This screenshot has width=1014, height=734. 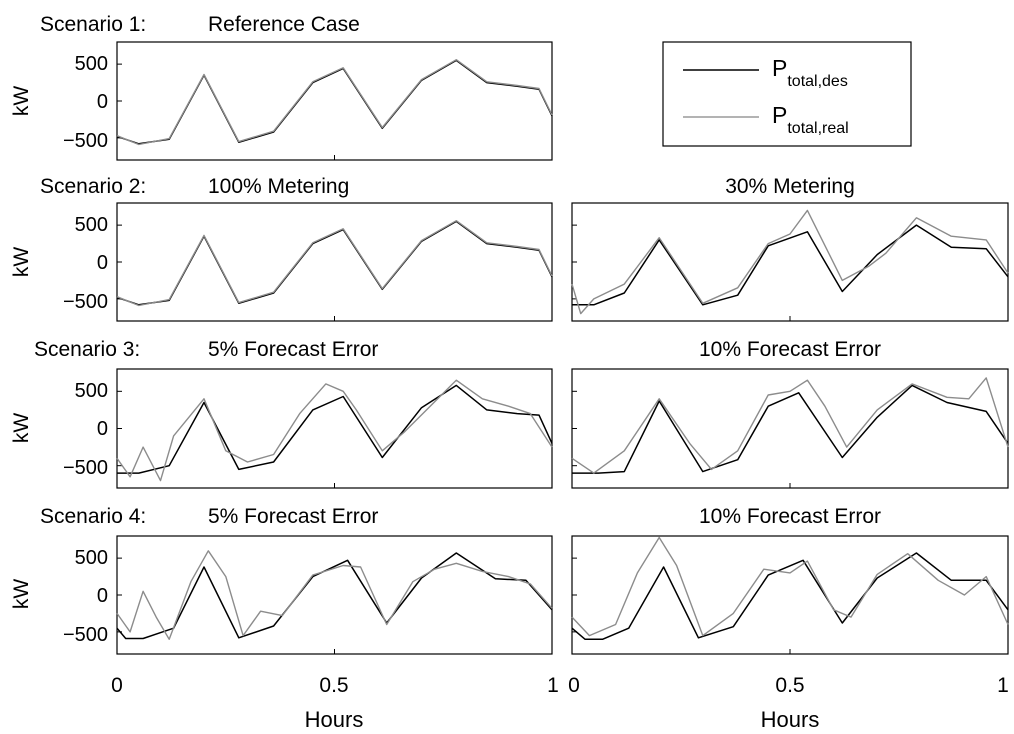 What do you see at coordinates (85, 302) in the screenshot?
I see `ytick-2-neg500: −500` at bounding box center [85, 302].